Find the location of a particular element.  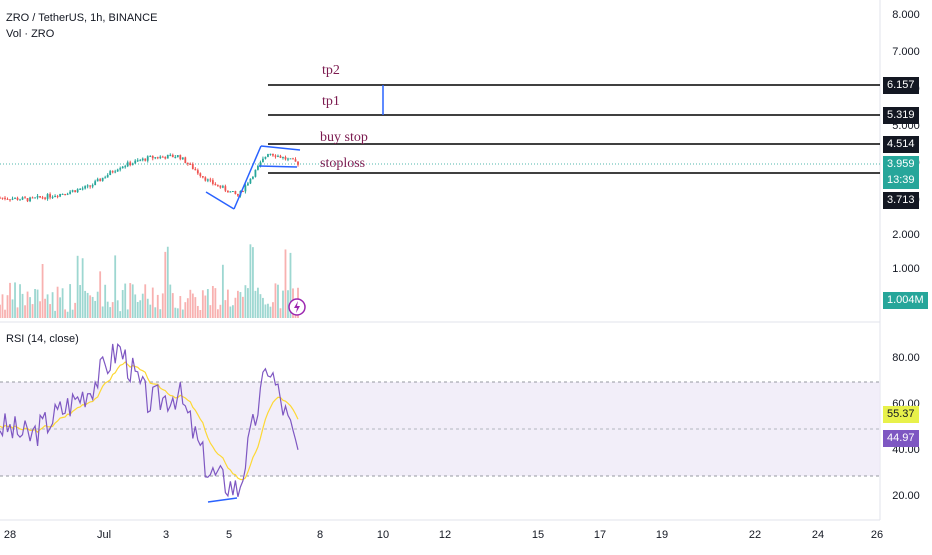

rsi-legend: RSI (14, close) is located at coordinates (42, 339).